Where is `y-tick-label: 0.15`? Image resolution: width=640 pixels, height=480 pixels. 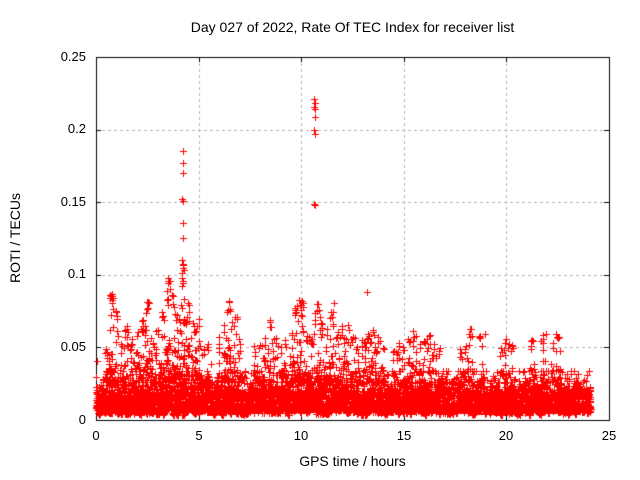
y-tick-label: 0.15 is located at coordinates (73, 201).